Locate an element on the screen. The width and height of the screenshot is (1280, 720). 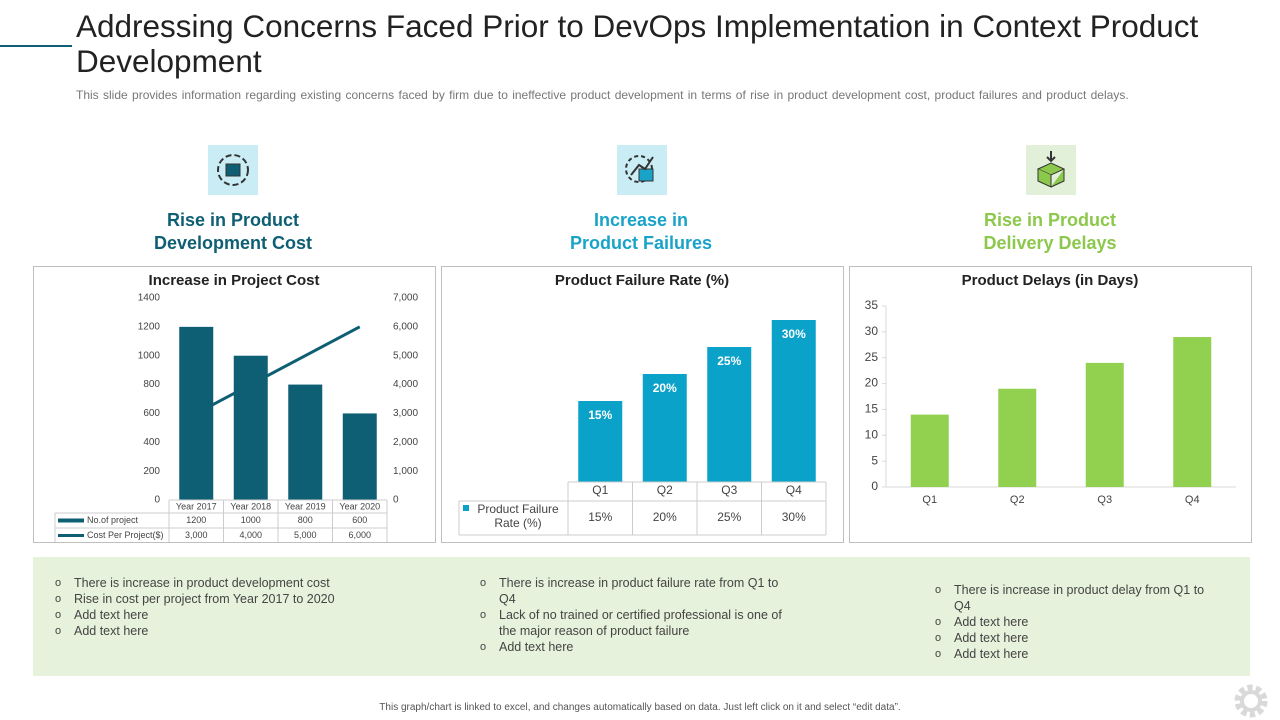
accent-line is located at coordinates (36, 46).